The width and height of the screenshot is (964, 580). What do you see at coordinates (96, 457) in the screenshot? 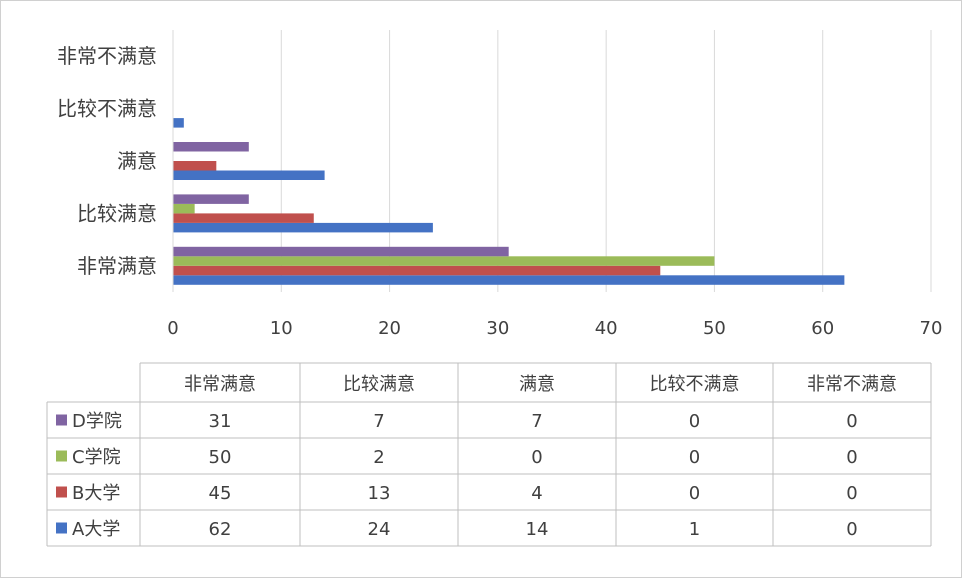
I see `legend-label: C学院` at bounding box center [96, 457].